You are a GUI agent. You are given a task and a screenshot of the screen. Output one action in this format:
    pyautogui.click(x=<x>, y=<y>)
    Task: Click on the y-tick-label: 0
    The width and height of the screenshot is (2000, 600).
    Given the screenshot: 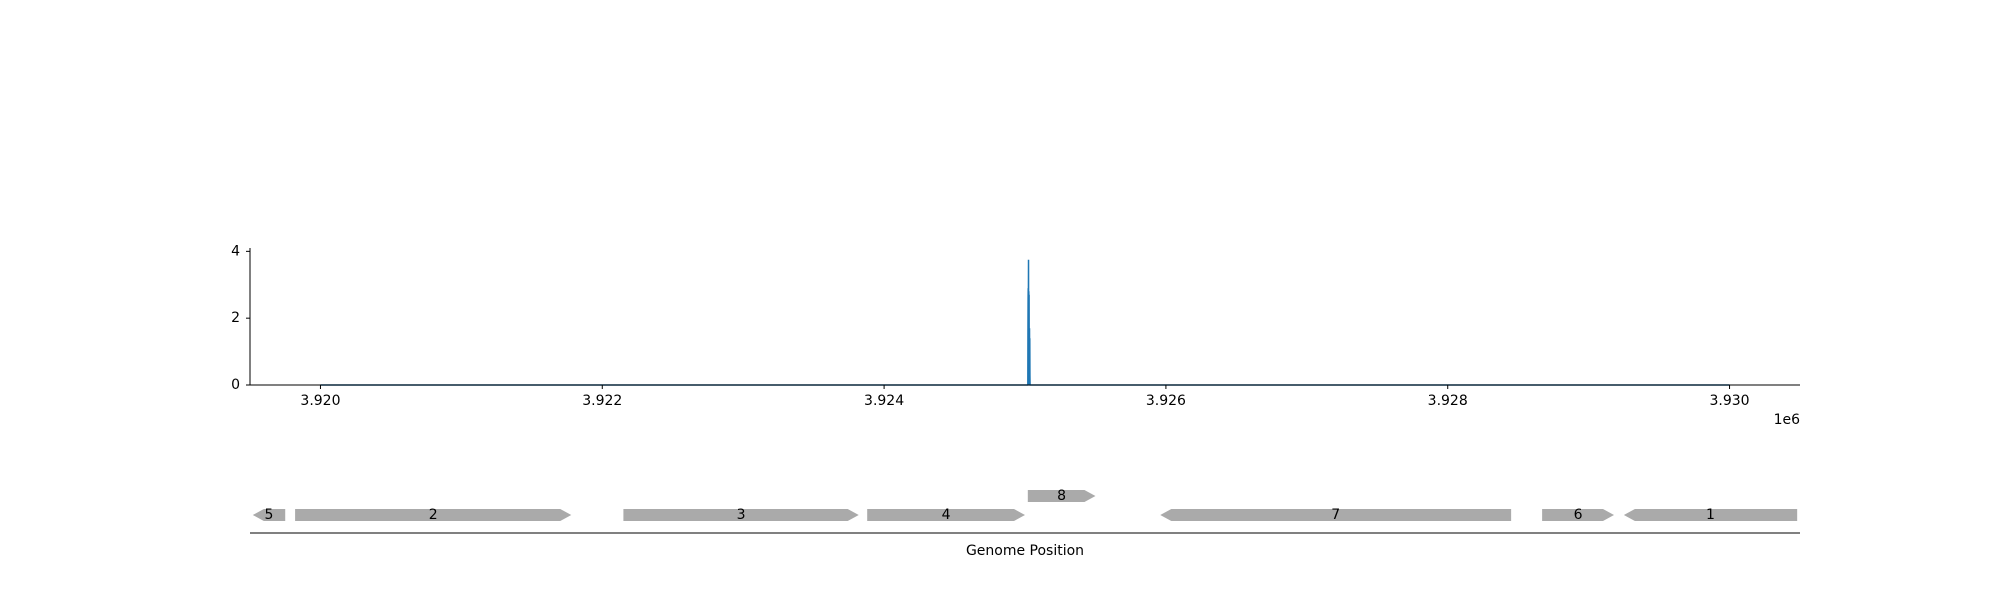 What is the action you would take?
    pyautogui.click(x=235, y=385)
    